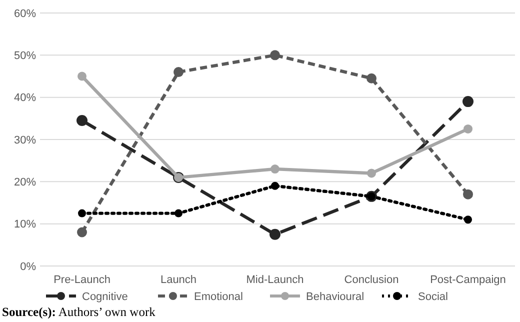 Image resolution: width=520 pixels, height=322 pixels. What do you see at coordinates (178, 280) in the screenshot?
I see `x-tick-label: Launch` at bounding box center [178, 280].